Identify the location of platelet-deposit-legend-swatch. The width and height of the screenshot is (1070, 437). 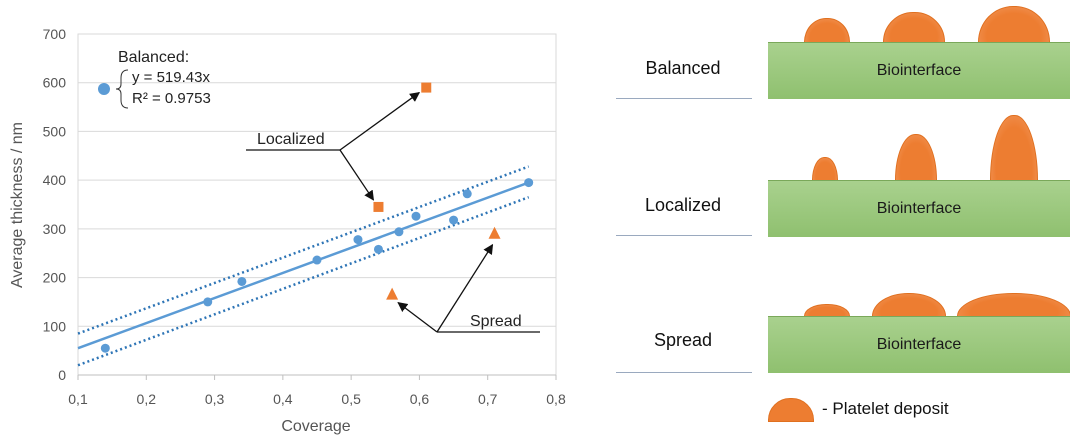
(791, 410).